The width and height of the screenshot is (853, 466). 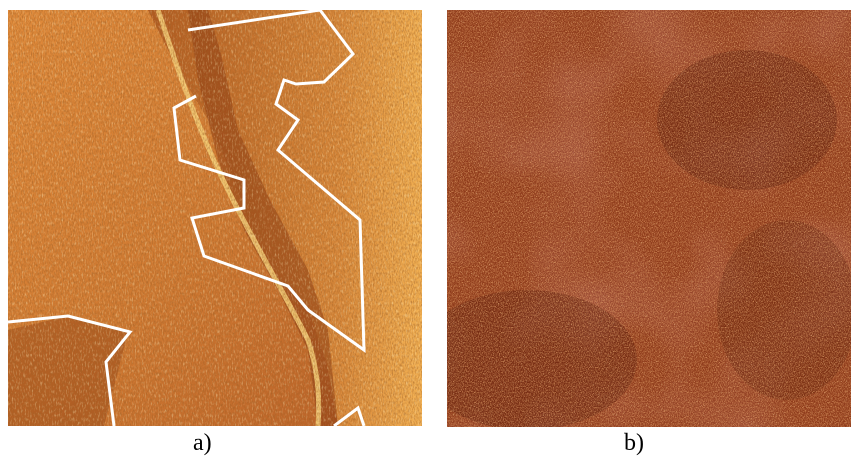 What do you see at coordinates (70, 370) in the screenshot?
I see `region-outline-lower-left` at bounding box center [70, 370].